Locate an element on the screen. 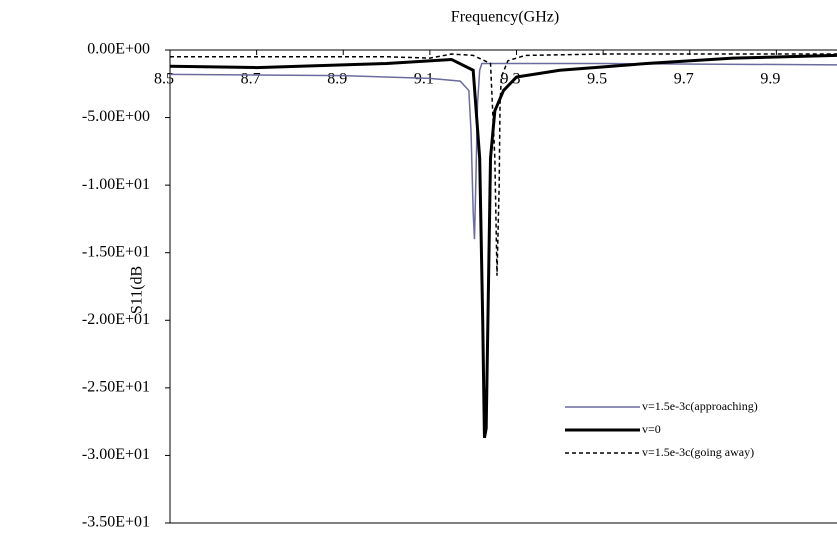 The width and height of the screenshot is (837, 534). x-tick-label: 9.7 is located at coordinates (684, 79).